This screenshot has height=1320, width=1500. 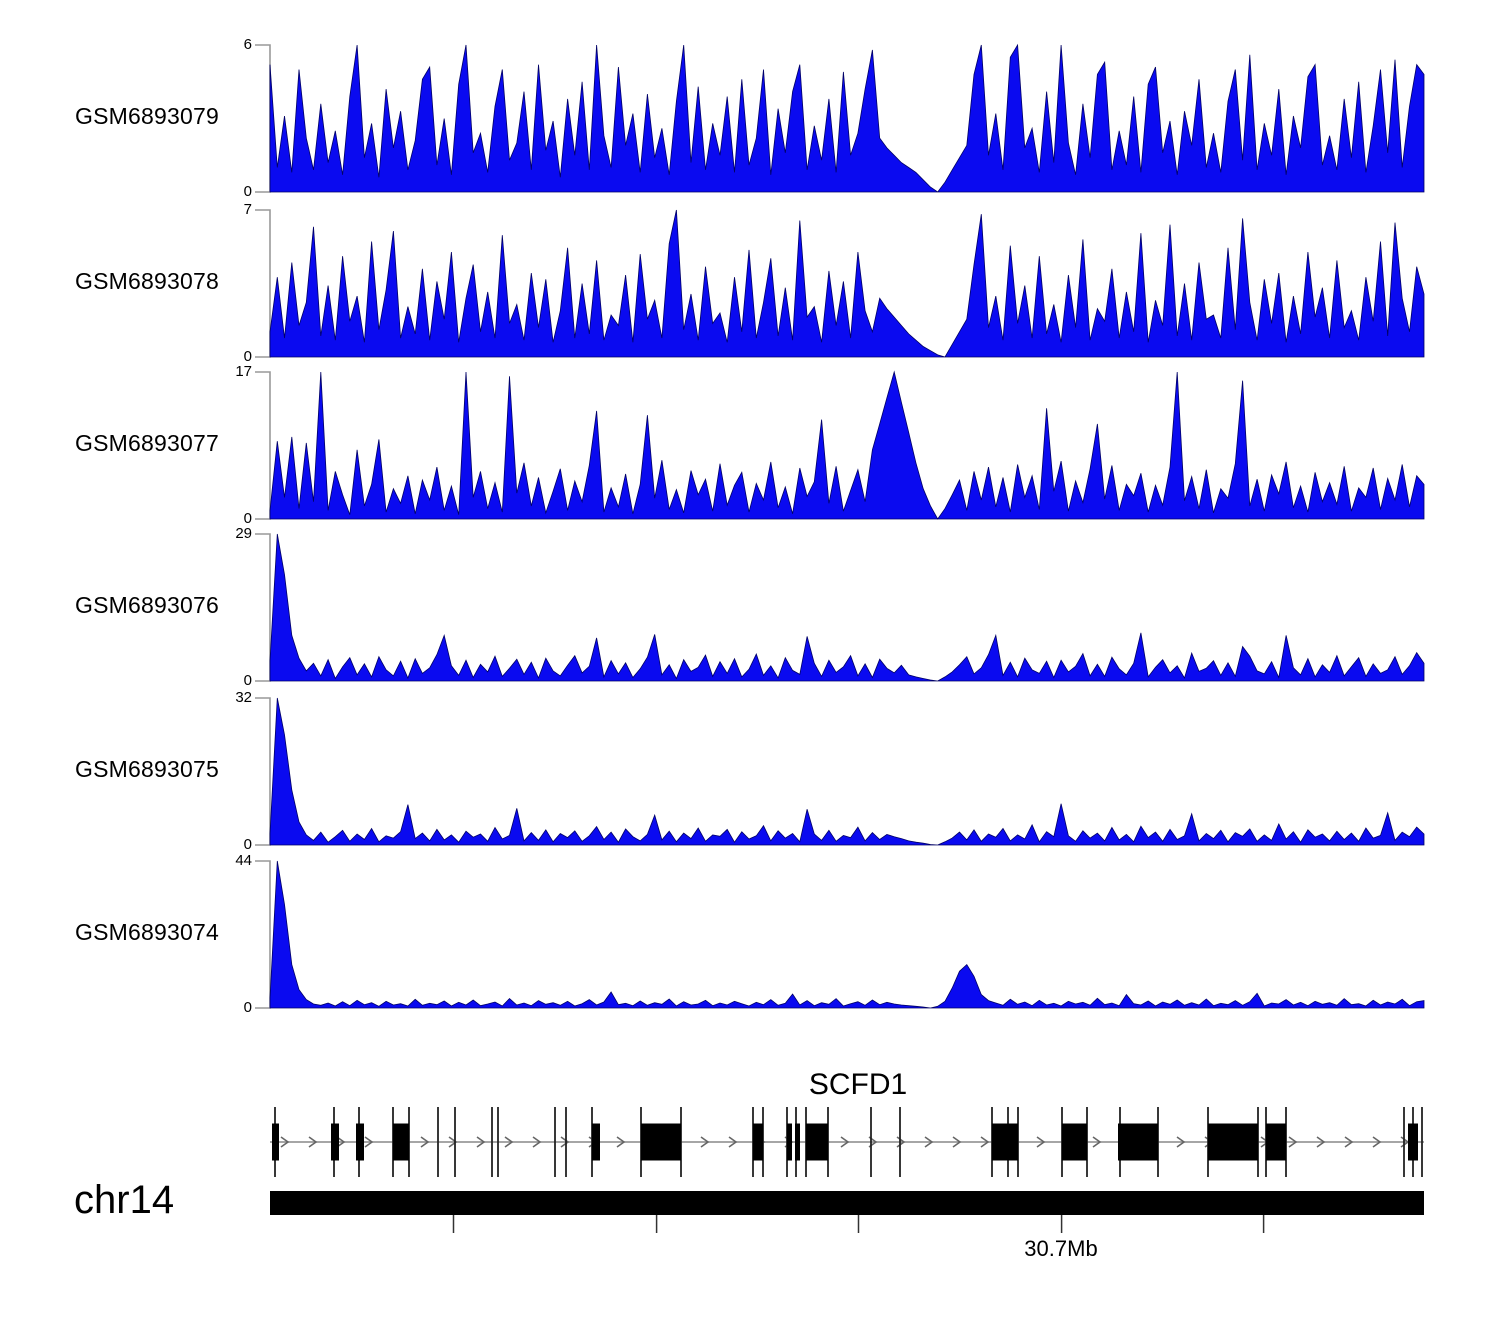 What do you see at coordinates (243, 860) in the screenshot?
I see `y-max-label: 44` at bounding box center [243, 860].